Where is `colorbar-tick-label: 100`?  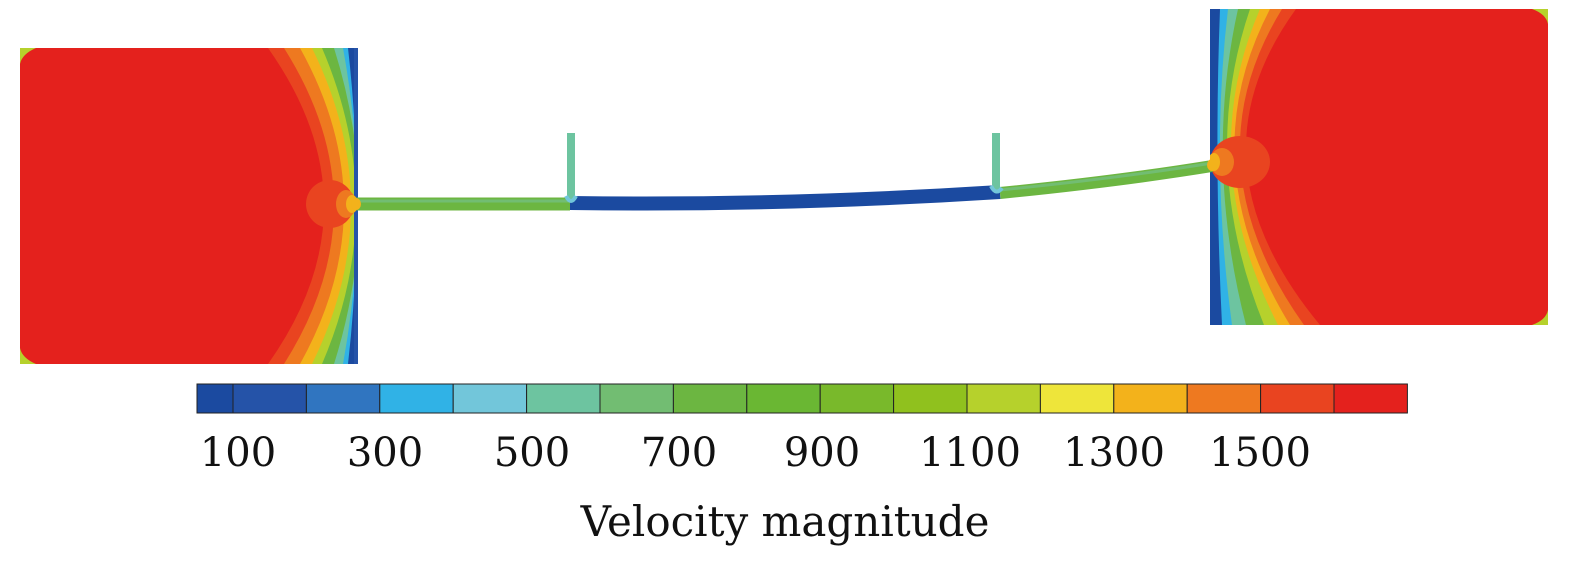
colorbar-tick-label: 100 is located at coordinates (238, 453).